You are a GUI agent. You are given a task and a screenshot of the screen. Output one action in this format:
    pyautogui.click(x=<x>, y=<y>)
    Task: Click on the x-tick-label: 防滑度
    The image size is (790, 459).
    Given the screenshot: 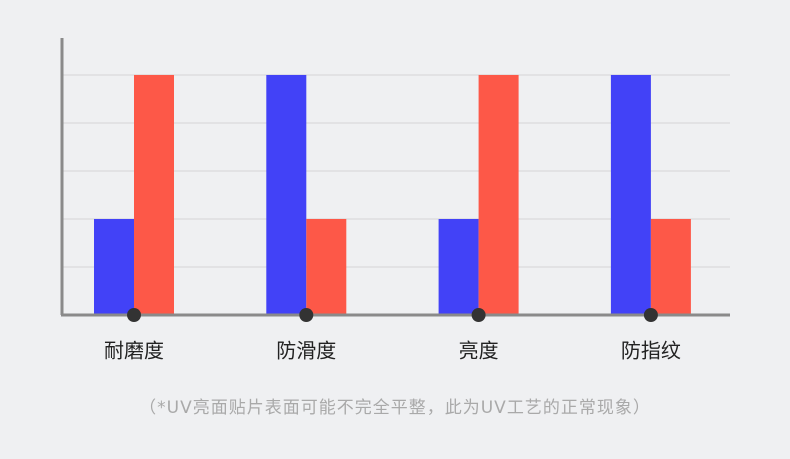 What is the action you would take?
    pyautogui.click(x=306, y=351)
    